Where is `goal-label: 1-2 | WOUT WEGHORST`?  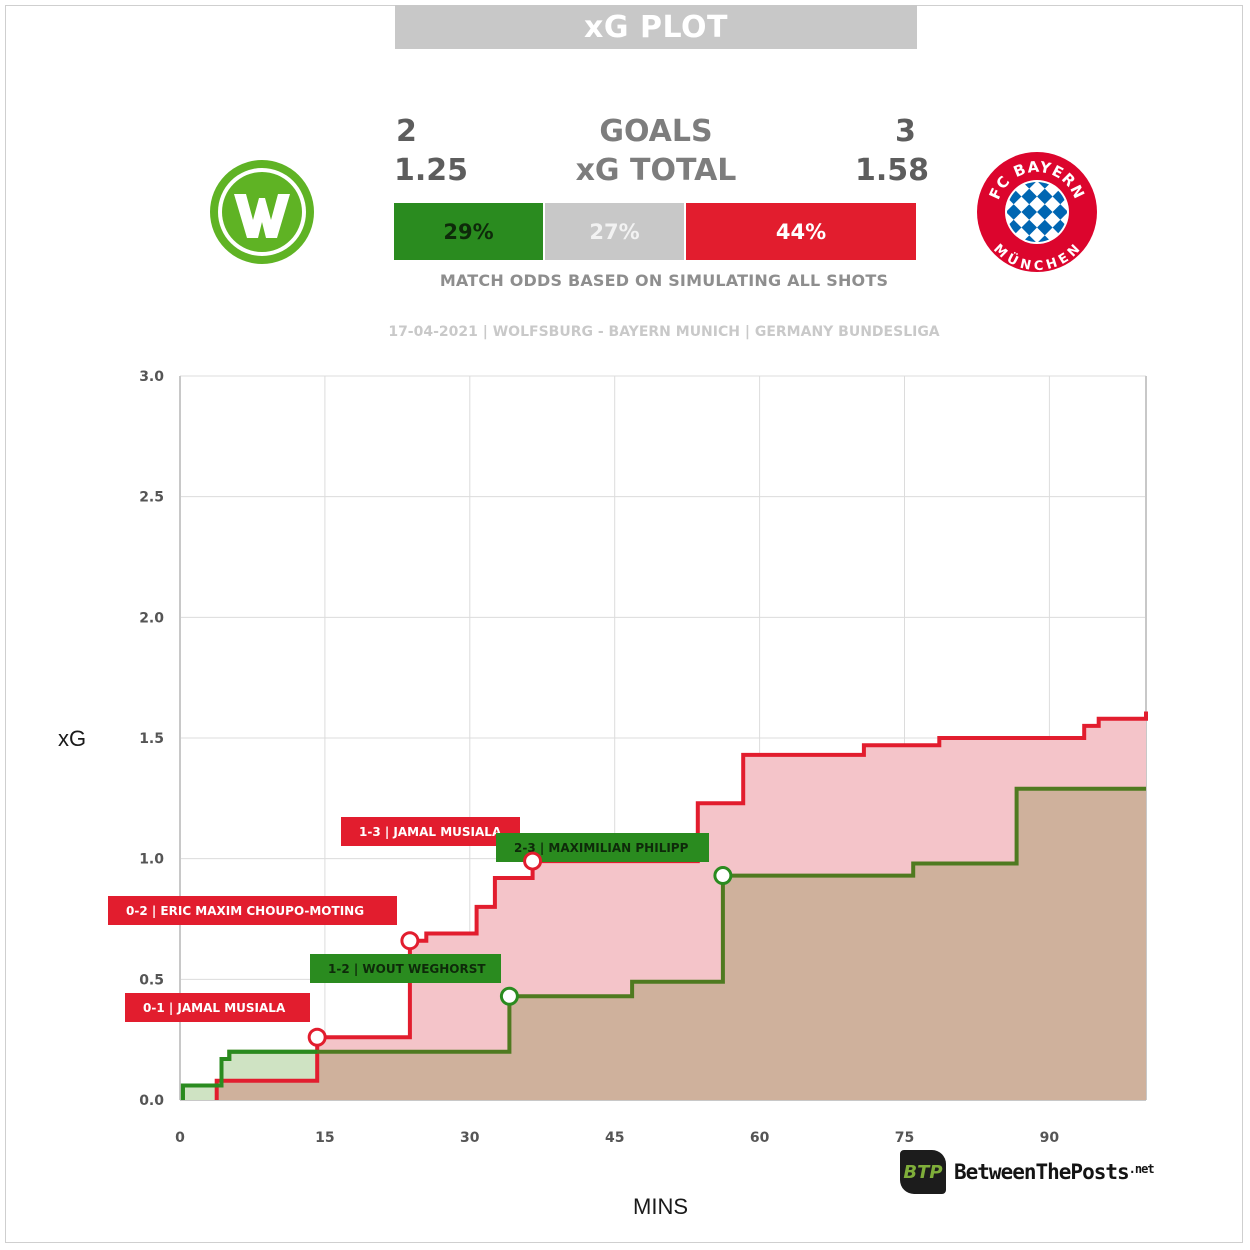
goal-label: 1-2 | WOUT WEGHORST is located at coordinates (405, 968).